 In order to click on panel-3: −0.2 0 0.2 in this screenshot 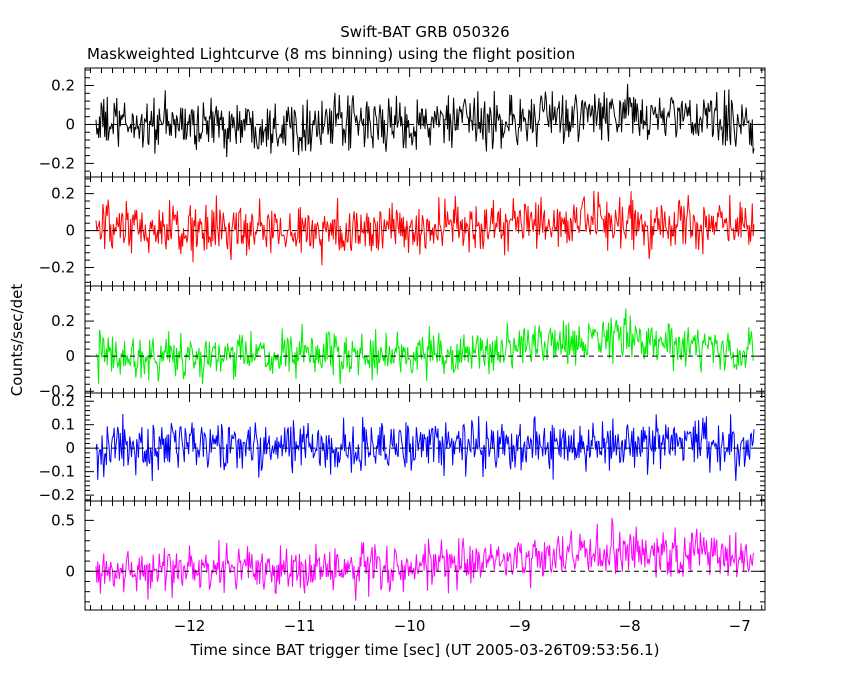, I will do `click(402, 342)`.